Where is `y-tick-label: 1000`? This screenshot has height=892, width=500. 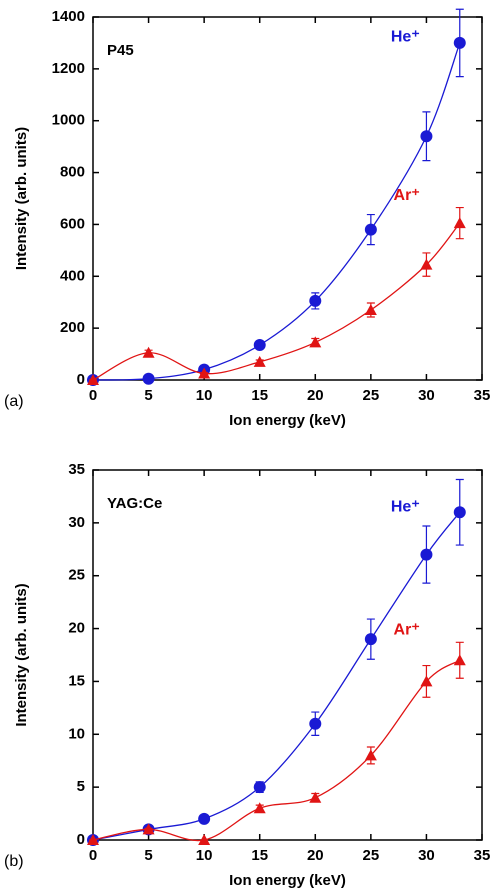
y-tick-label: 1000 is located at coordinates (68, 120).